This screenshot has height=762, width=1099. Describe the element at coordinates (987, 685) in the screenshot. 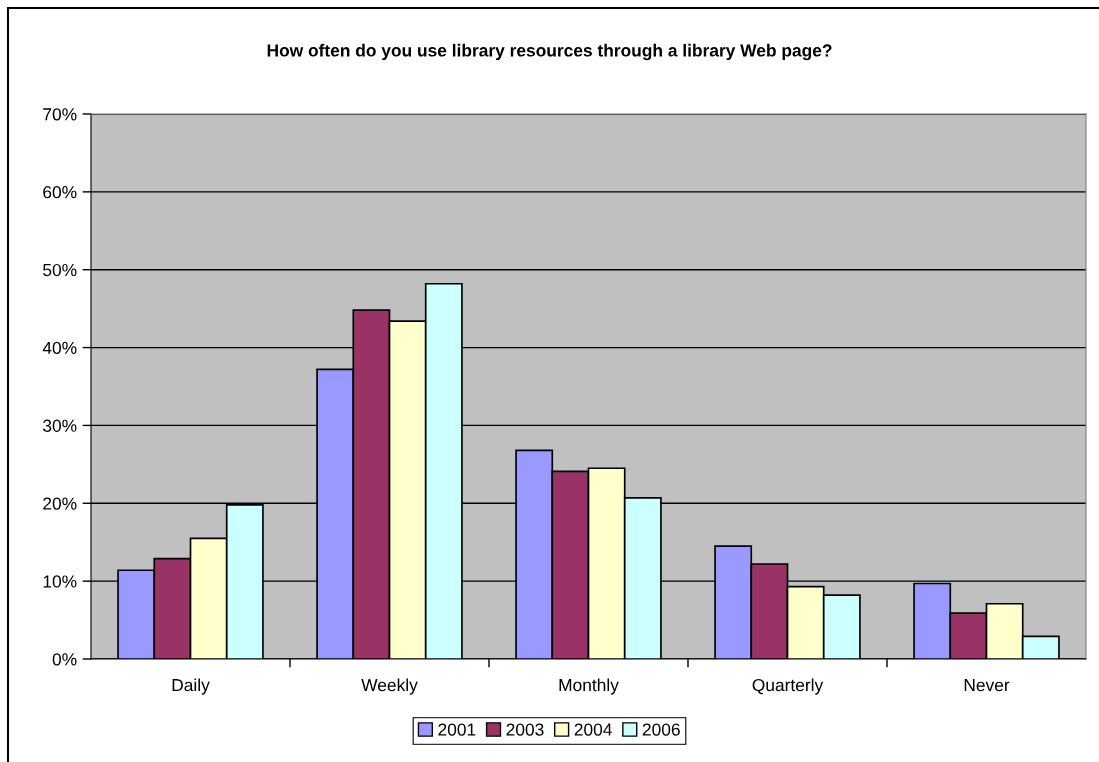

I see `x-tick-label: Never` at that location.